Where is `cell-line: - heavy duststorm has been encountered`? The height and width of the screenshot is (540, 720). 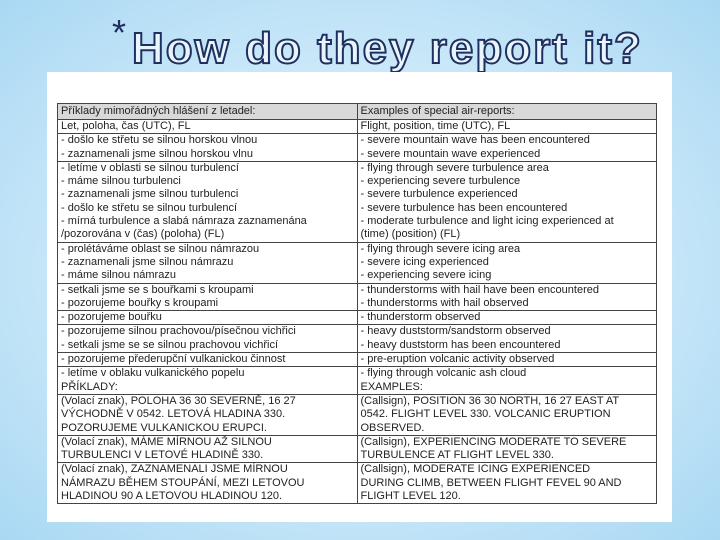
cell-line: - heavy duststorm has been encountered is located at coordinates (460, 344).